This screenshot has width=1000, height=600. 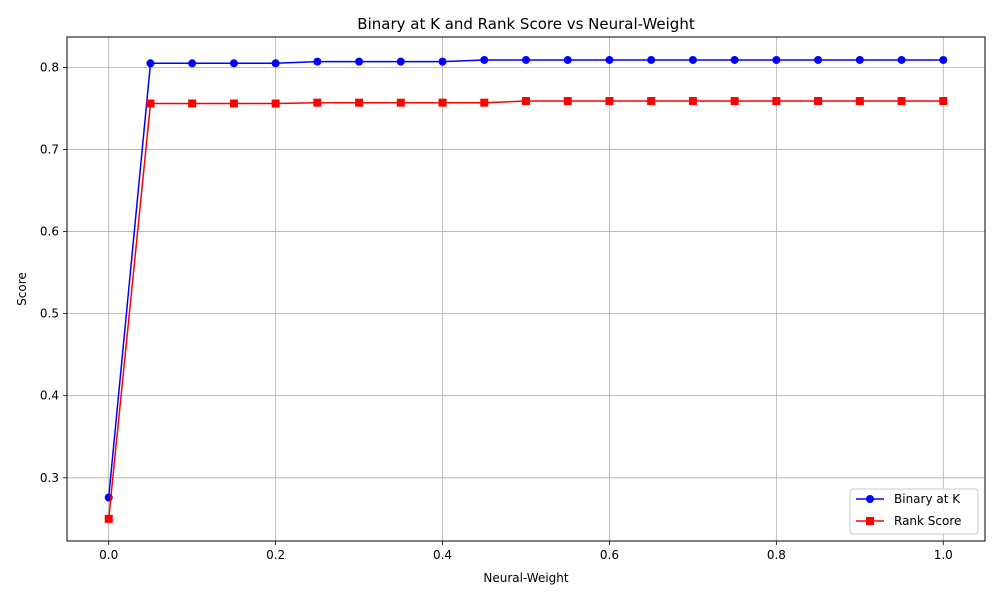 I want to click on y-tick-label: 0.8, so click(x=49, y=67).